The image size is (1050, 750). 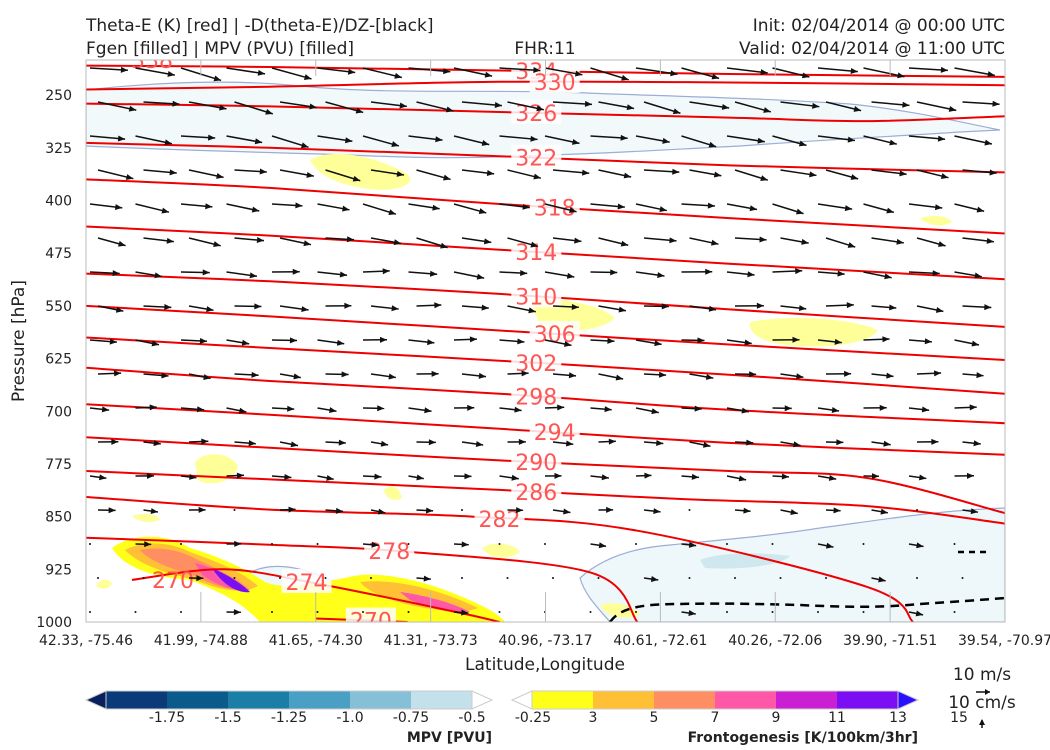 What do you see at coordinates (58, 254) in the screenshot?
I see `y-tick-label: 475` at bounding box center [58, 254].